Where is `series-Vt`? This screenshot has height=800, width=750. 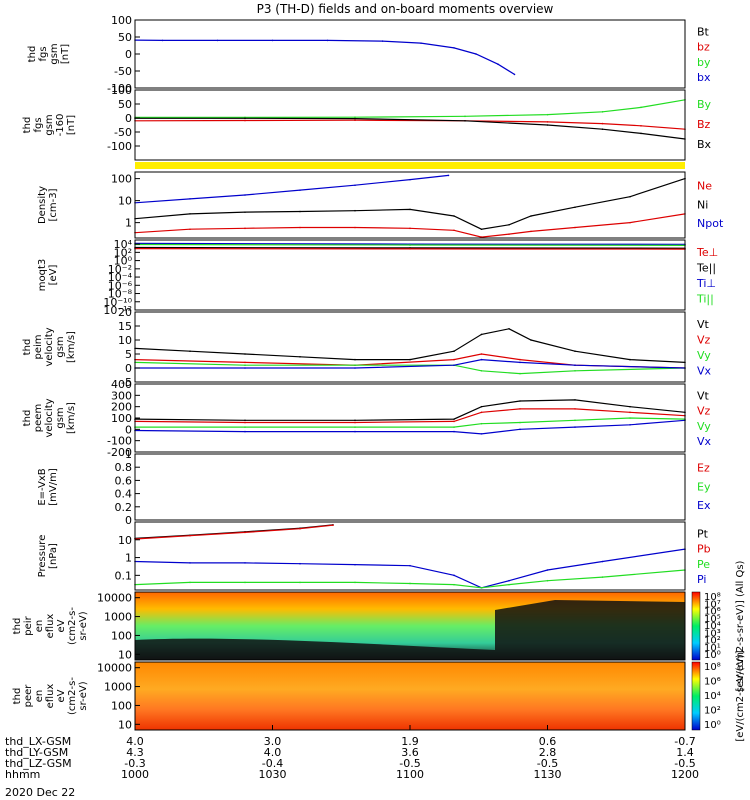
series-Vt is located at coordinates (410, 345).